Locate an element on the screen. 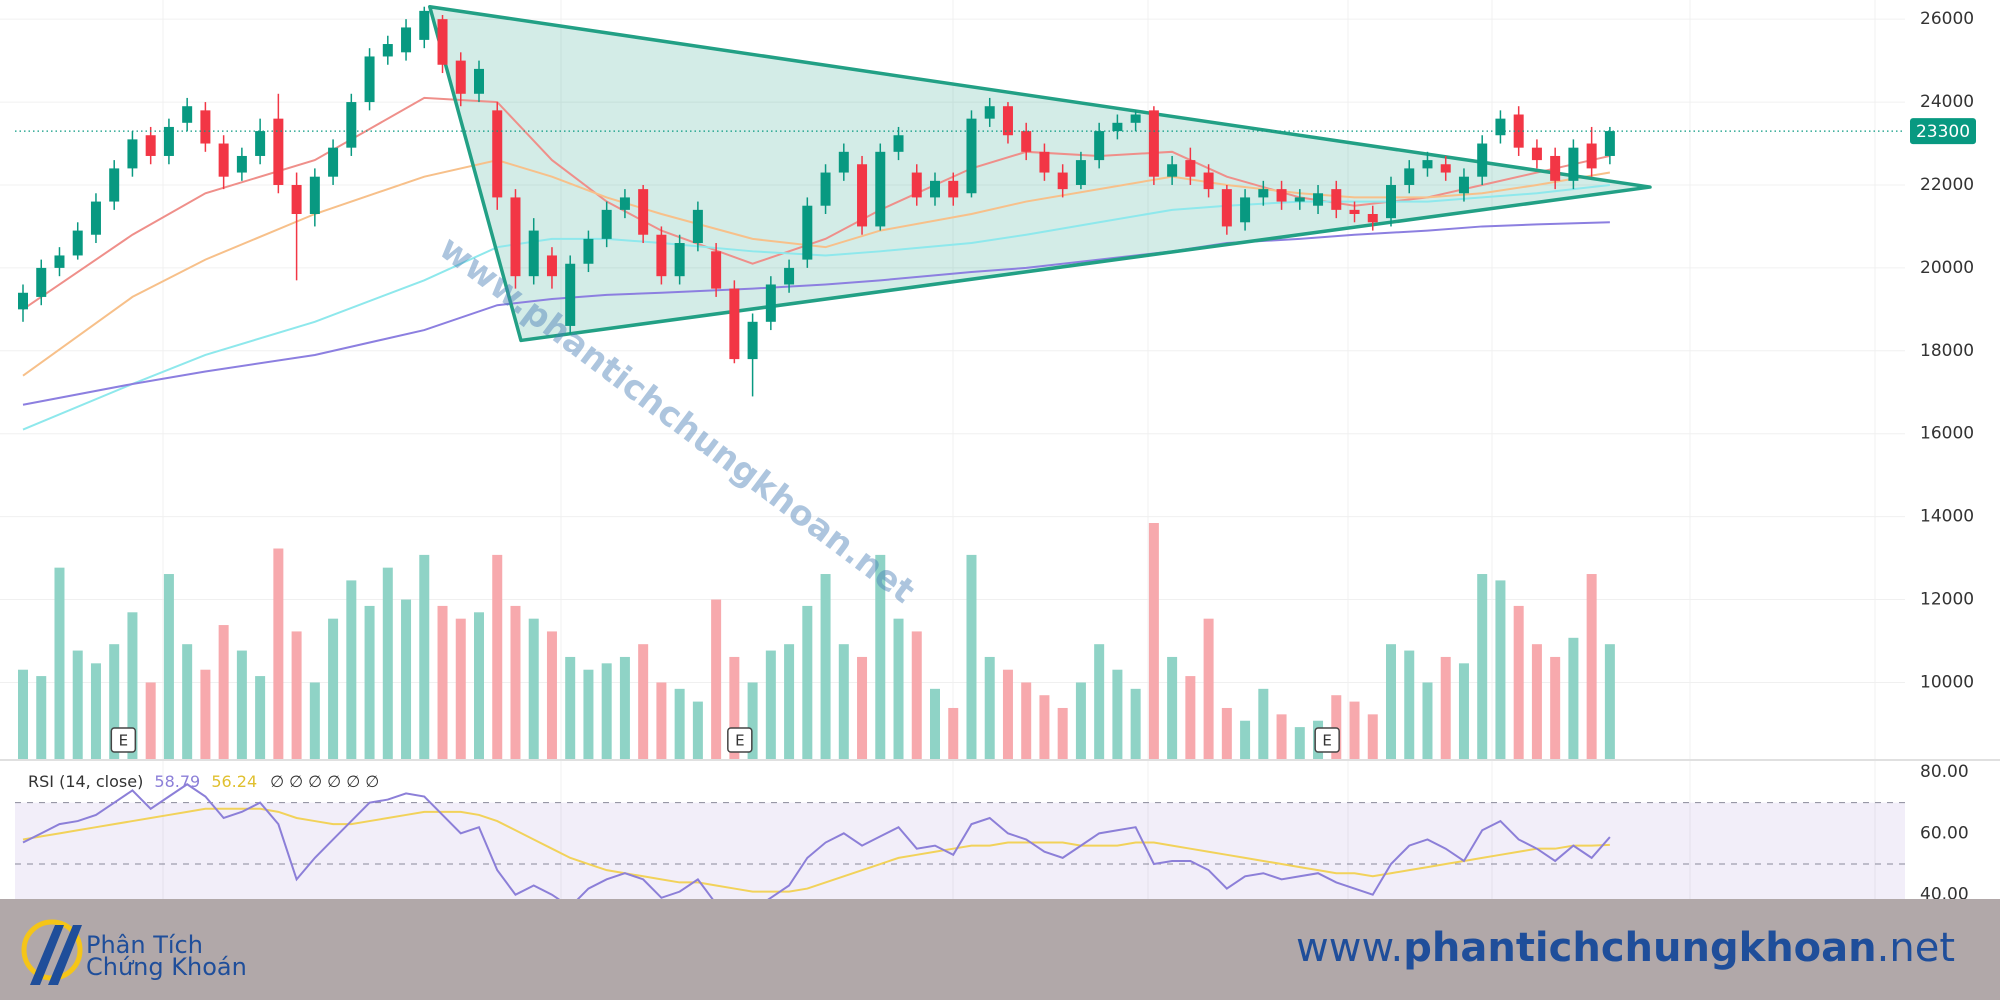 Image resolution: width=2000 pixels, height=1000 pixels. footer-bg is located at coordinates (1000, 949).